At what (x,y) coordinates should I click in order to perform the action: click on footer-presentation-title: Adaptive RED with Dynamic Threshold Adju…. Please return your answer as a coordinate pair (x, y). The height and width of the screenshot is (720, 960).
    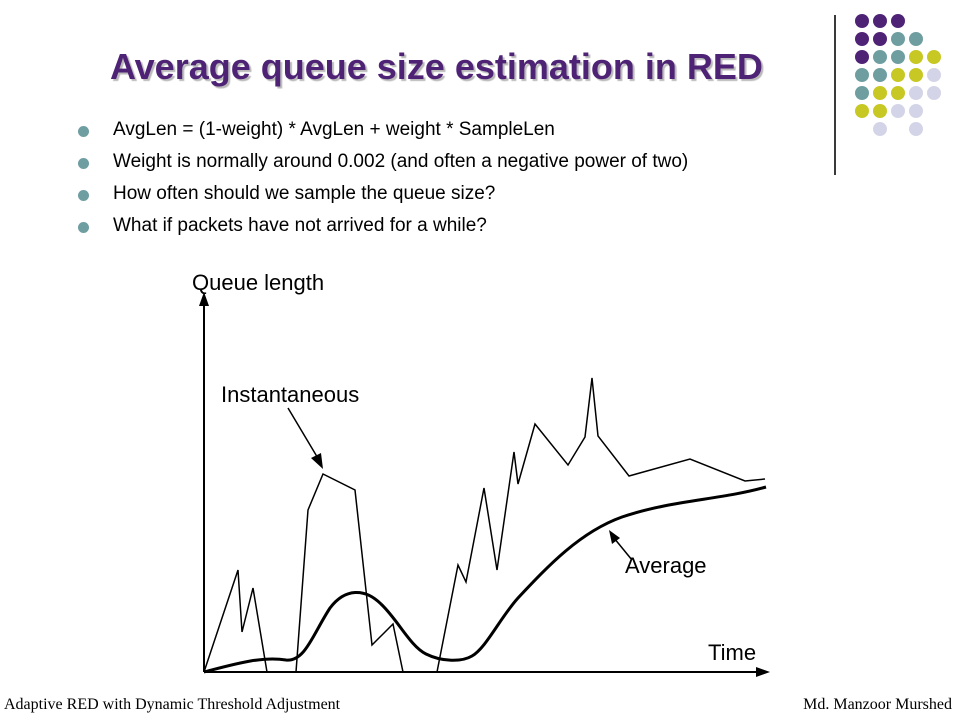
    Looking at the image, I should click on (172, 704).